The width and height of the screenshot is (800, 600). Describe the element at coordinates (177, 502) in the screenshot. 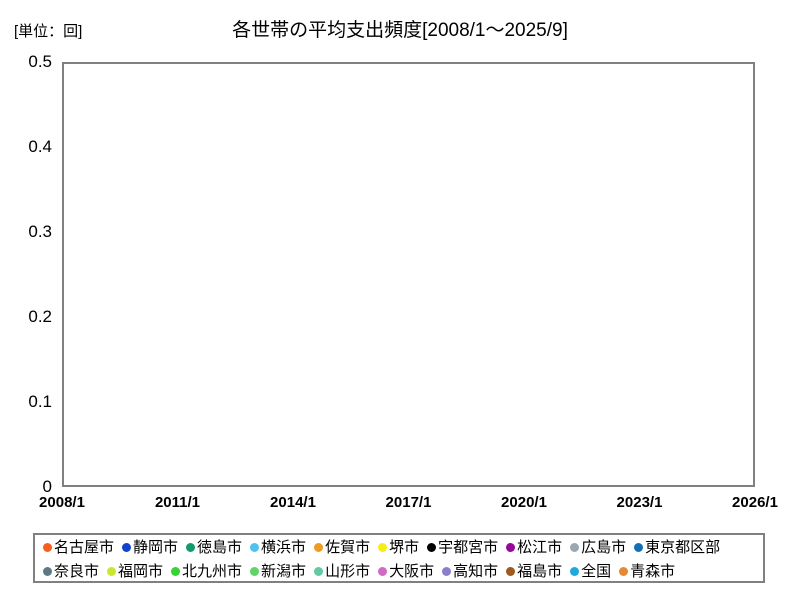

I see `x-axis-tick-label: 2011/1` at that location.